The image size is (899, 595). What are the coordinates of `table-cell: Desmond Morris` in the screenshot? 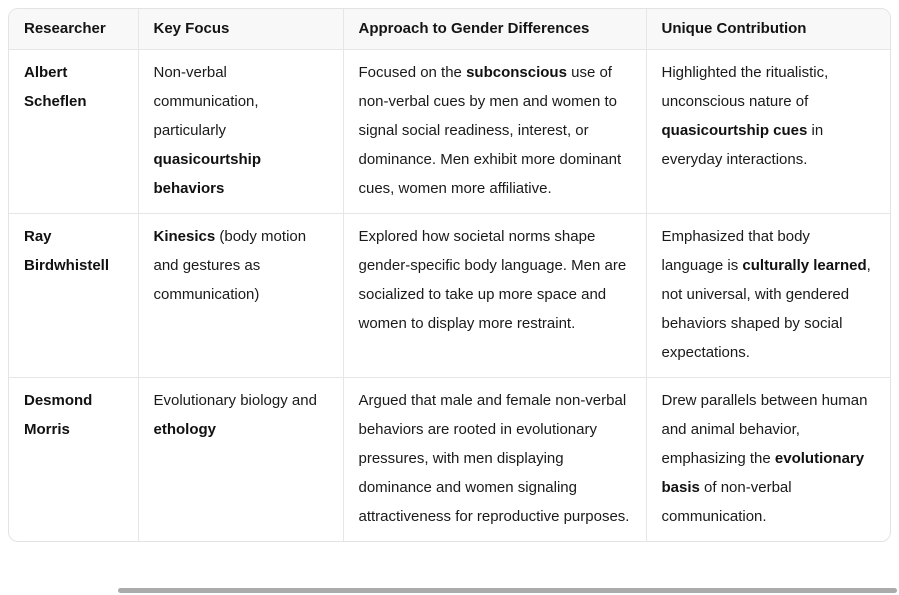 It's located at (73, 459).